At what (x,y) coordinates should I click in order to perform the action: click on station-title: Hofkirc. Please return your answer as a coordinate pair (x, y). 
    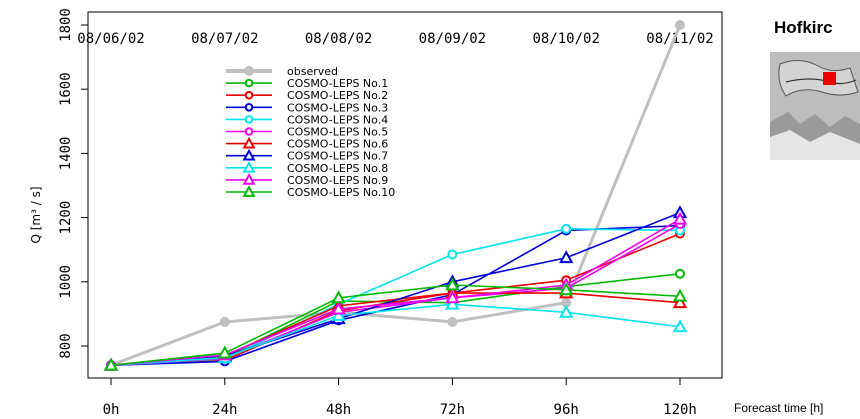
    Looking at the image, I should click on (803, 27).